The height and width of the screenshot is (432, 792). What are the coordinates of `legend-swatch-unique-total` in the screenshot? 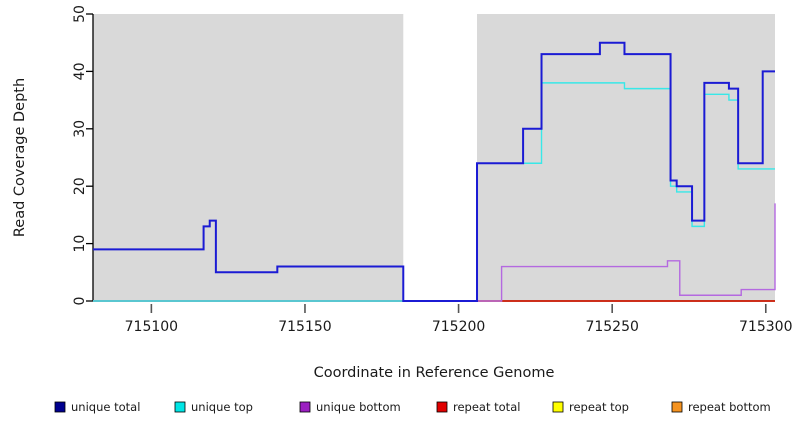 It's located at (60, 407).